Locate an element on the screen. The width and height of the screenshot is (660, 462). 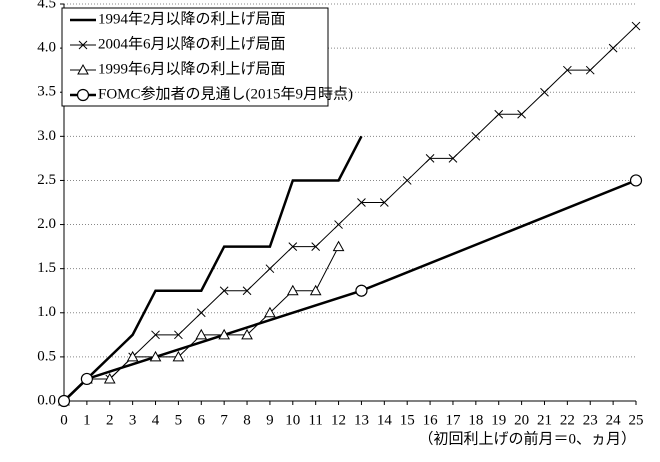
x-tick-label: 14 is located at coordinates (385, 420).